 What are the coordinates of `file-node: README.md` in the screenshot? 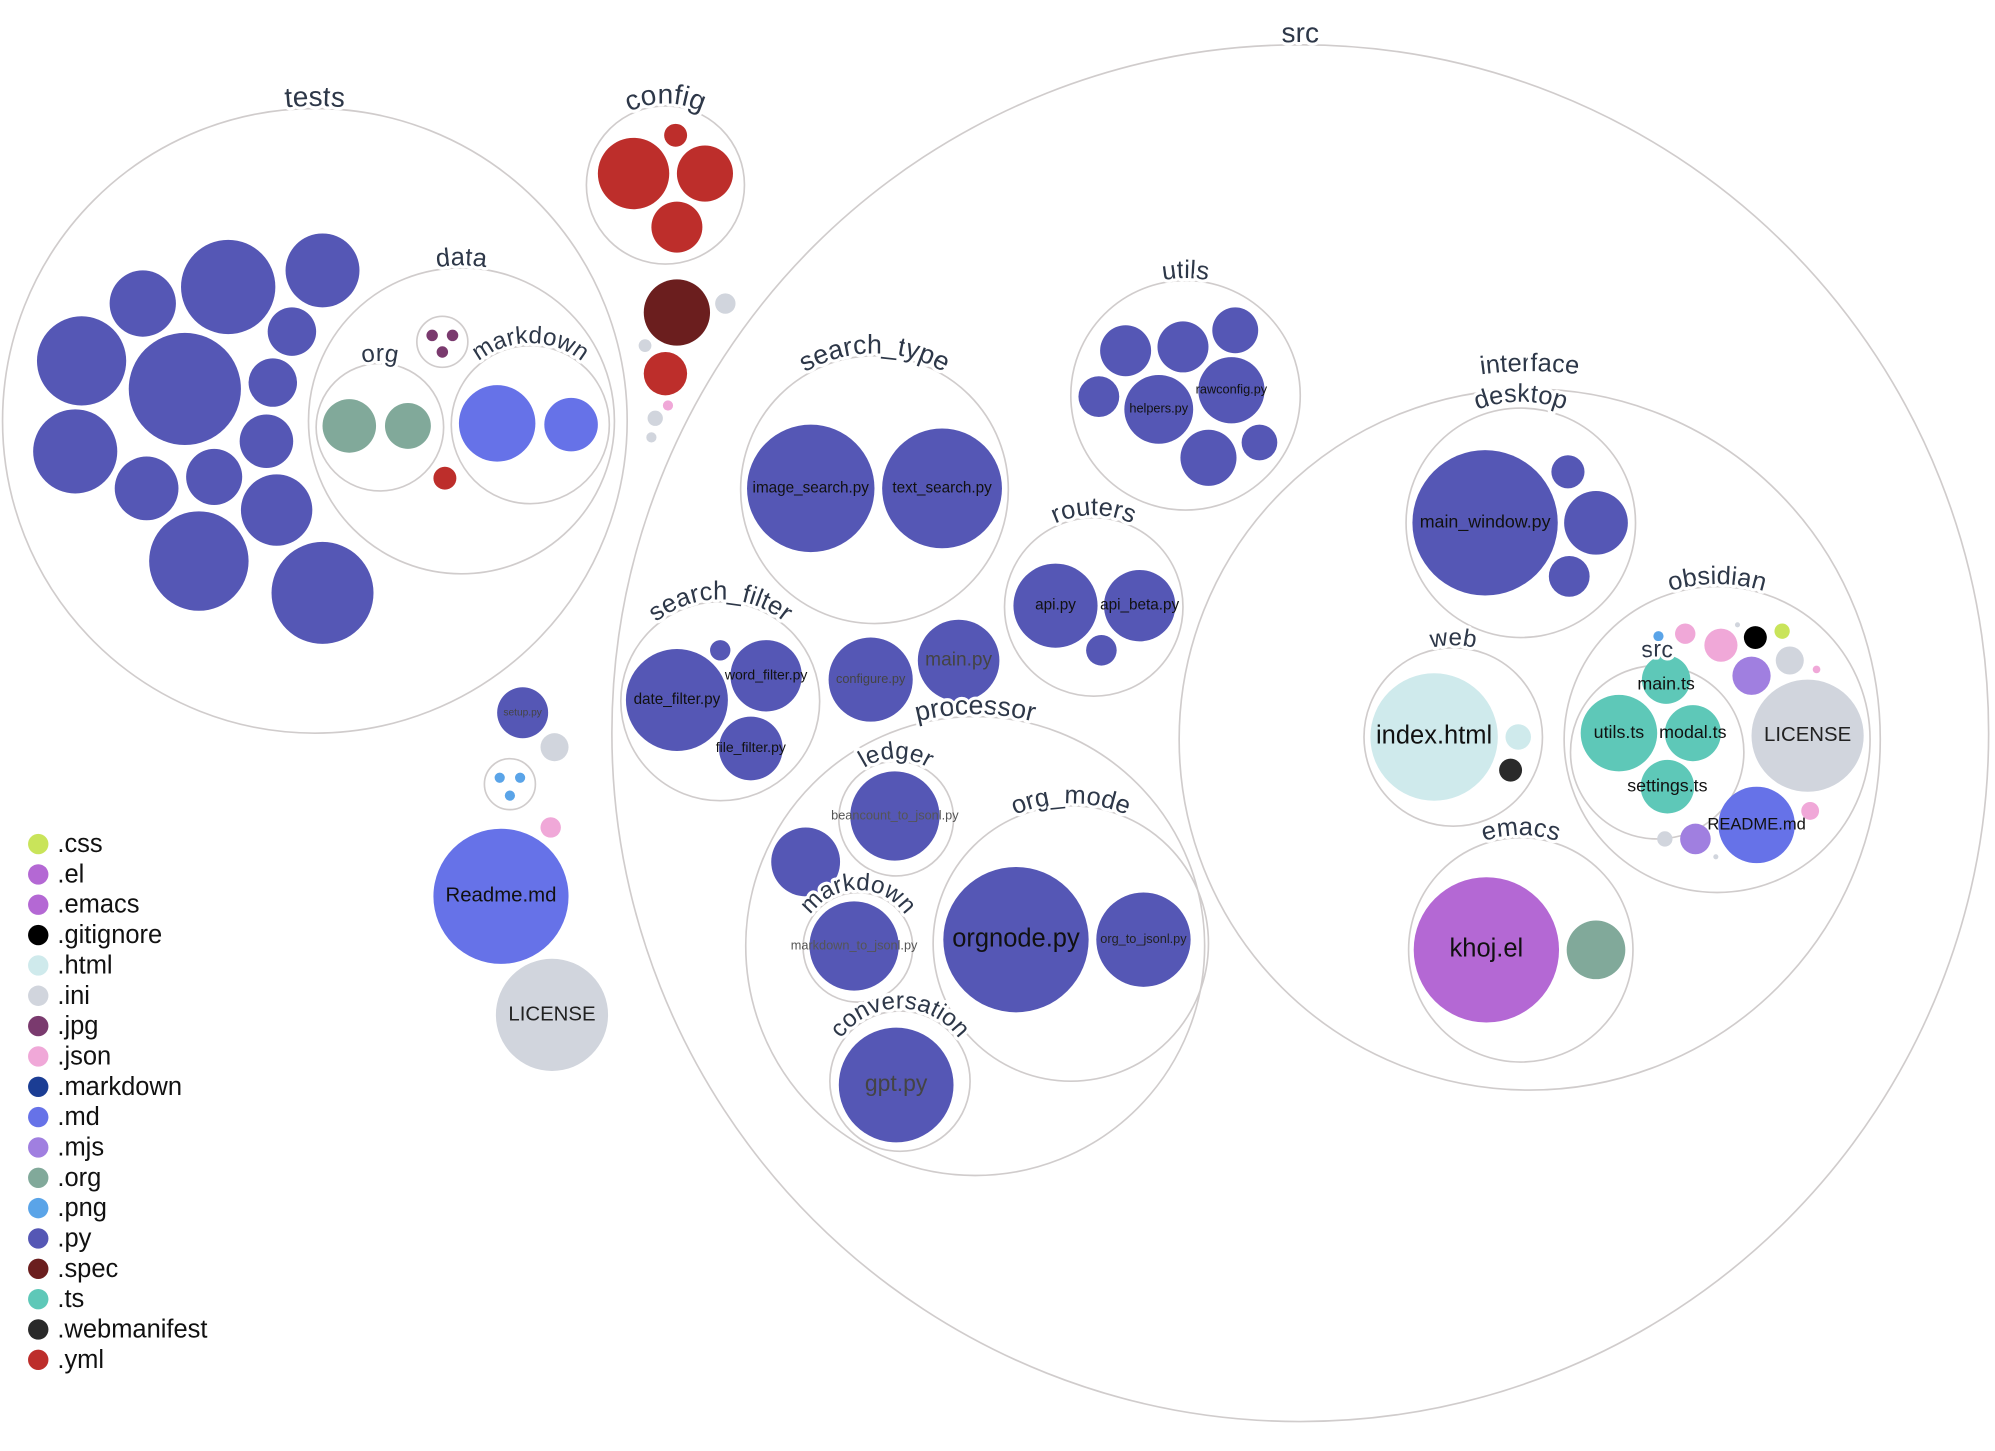 It's located at (1756, 825).